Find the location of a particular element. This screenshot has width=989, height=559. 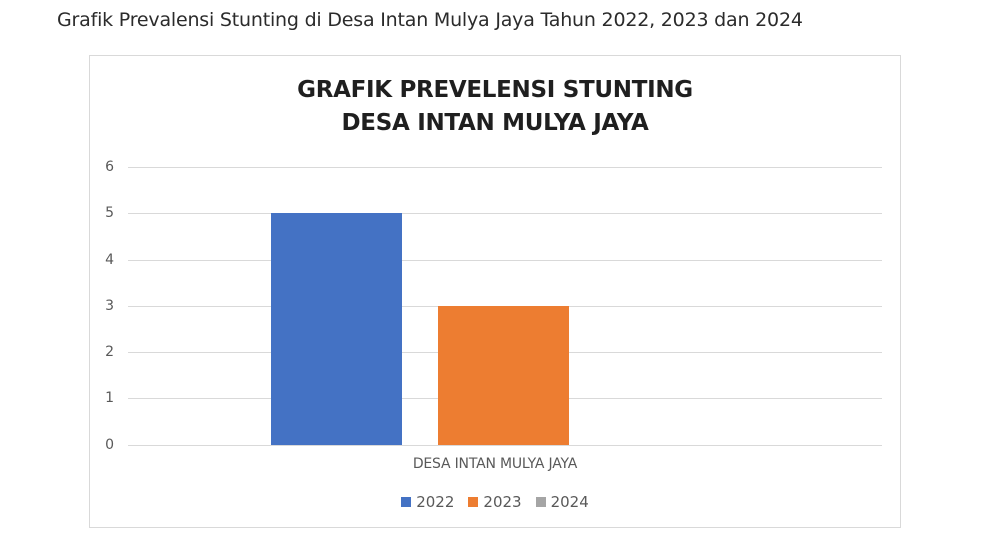

y-tick-4: 4 is located at coordinates (109, 260).